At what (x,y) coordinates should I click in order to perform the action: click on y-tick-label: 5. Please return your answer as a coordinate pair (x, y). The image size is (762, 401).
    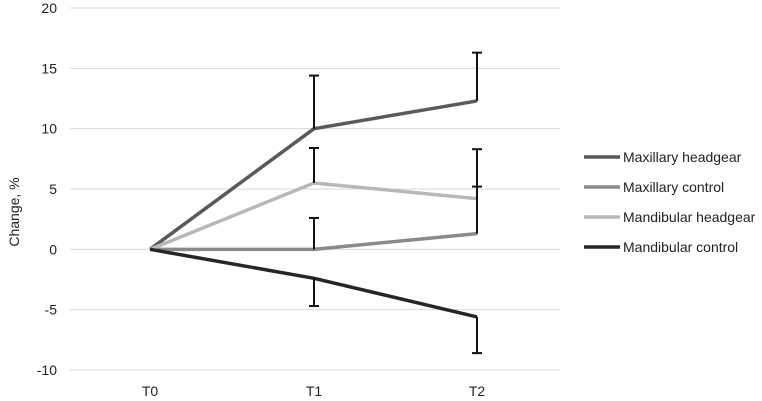
    Looking at the image, I should click on (53, 189).